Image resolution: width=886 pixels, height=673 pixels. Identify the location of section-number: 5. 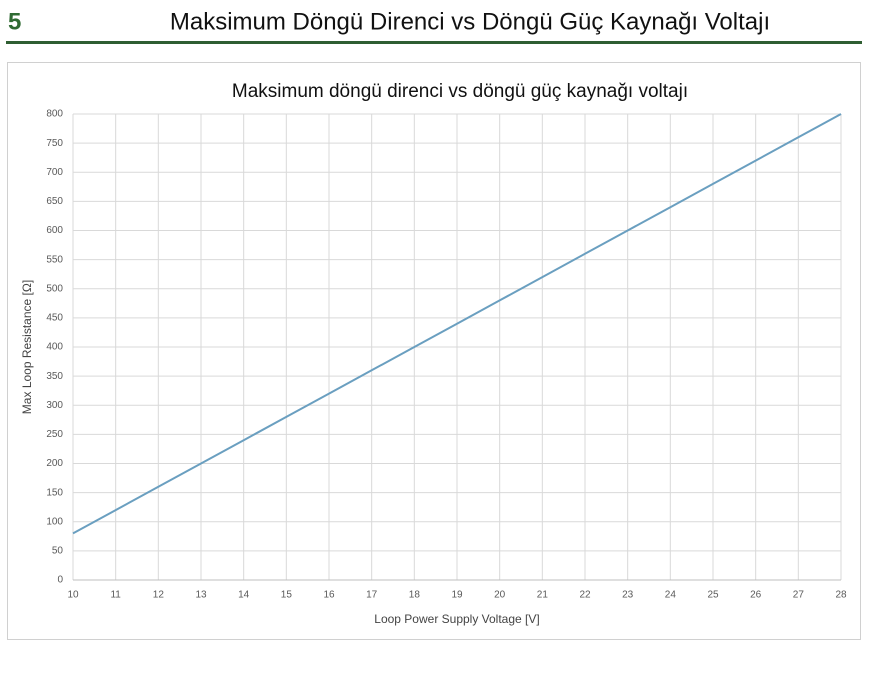
(14, 21).